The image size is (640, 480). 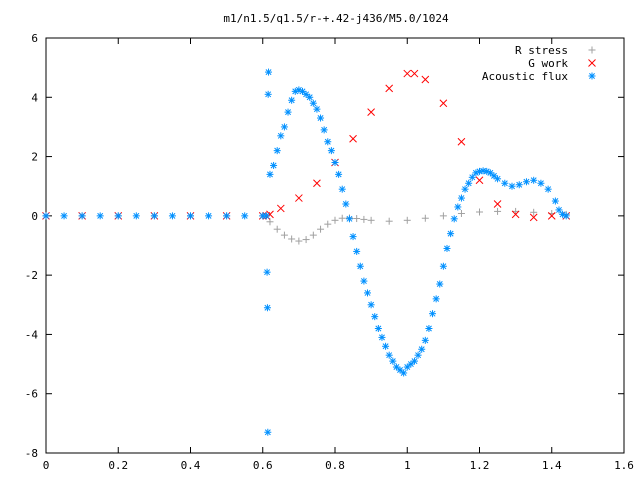 I want to click on y-tick-label: 2, so click(x=34, y=157).